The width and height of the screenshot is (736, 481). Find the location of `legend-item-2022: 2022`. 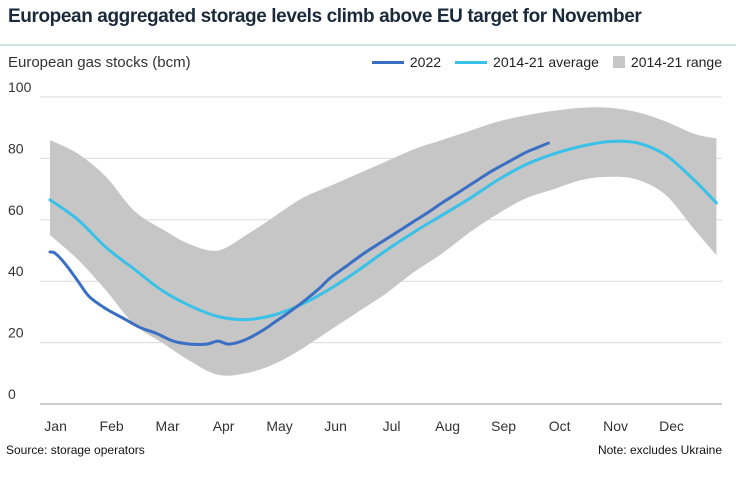

legend-item-2022: 2022 is located at coordinates (406, 62).